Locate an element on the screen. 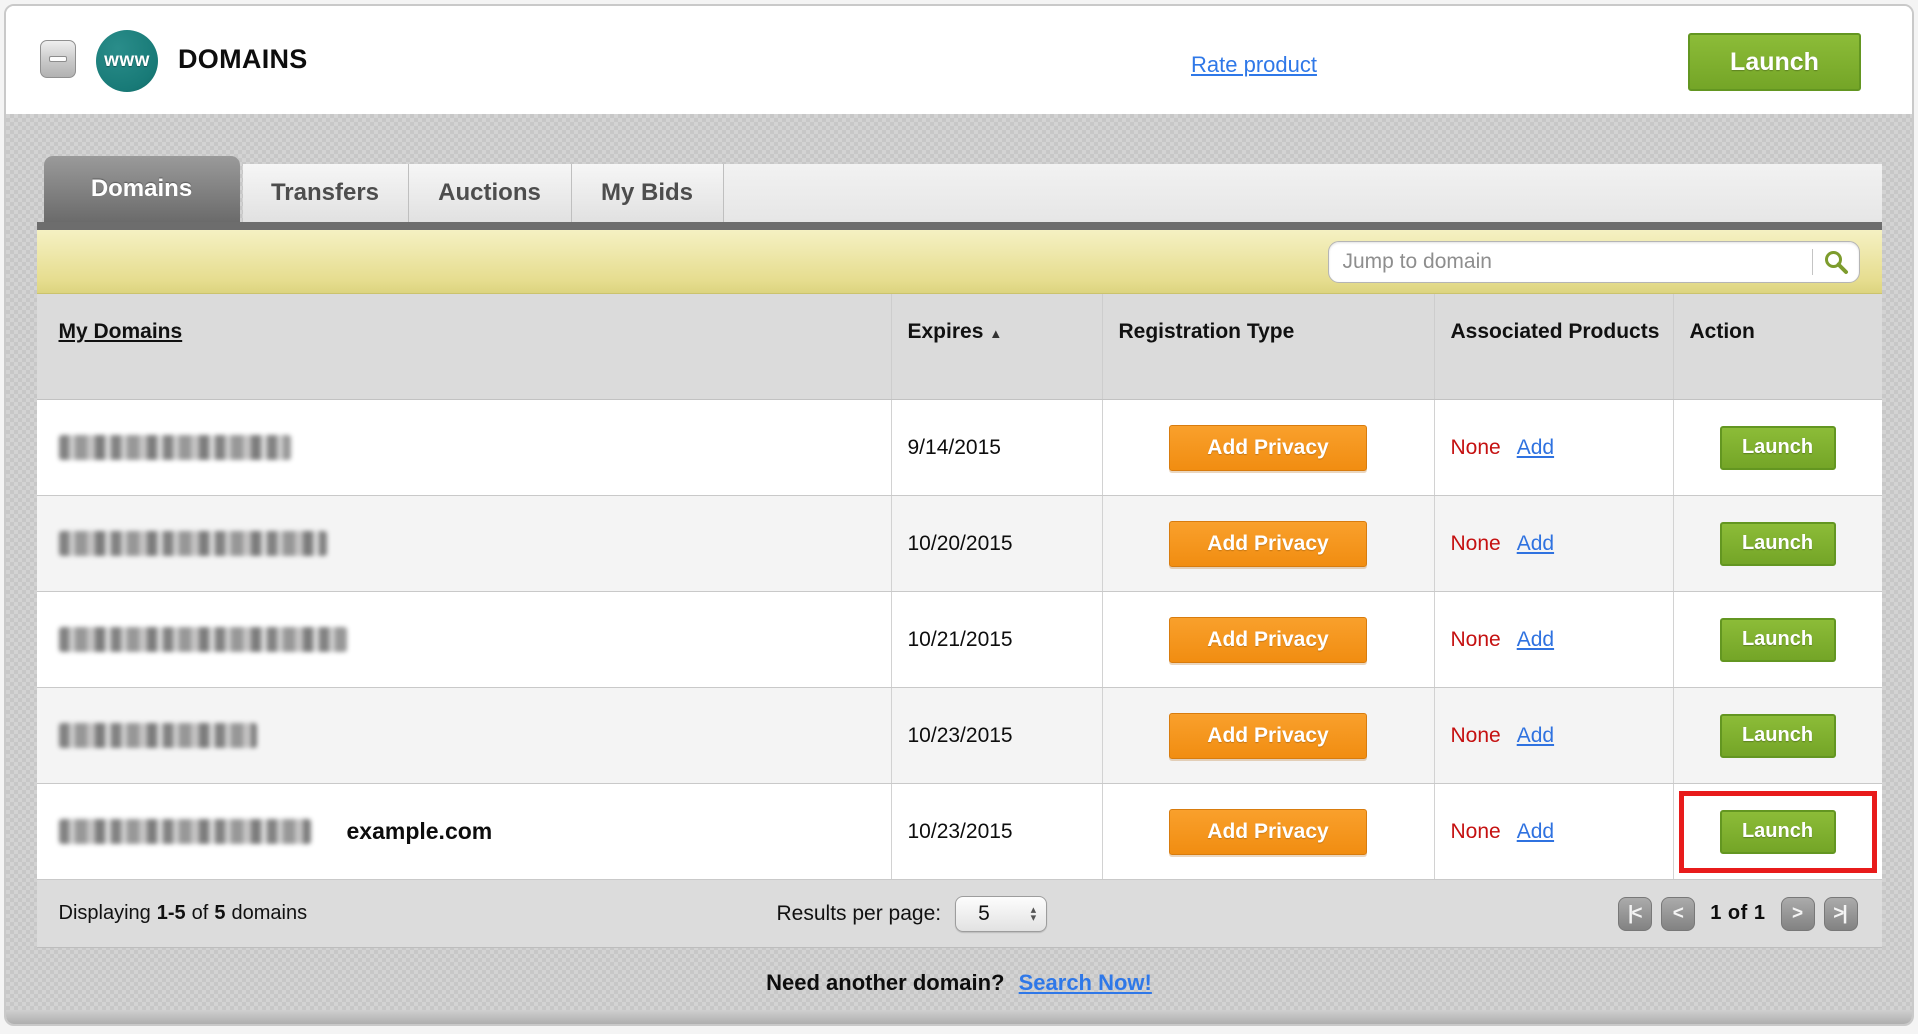 The image size is (1918, 1034). minimize-button is located at coordinates (58, 59).